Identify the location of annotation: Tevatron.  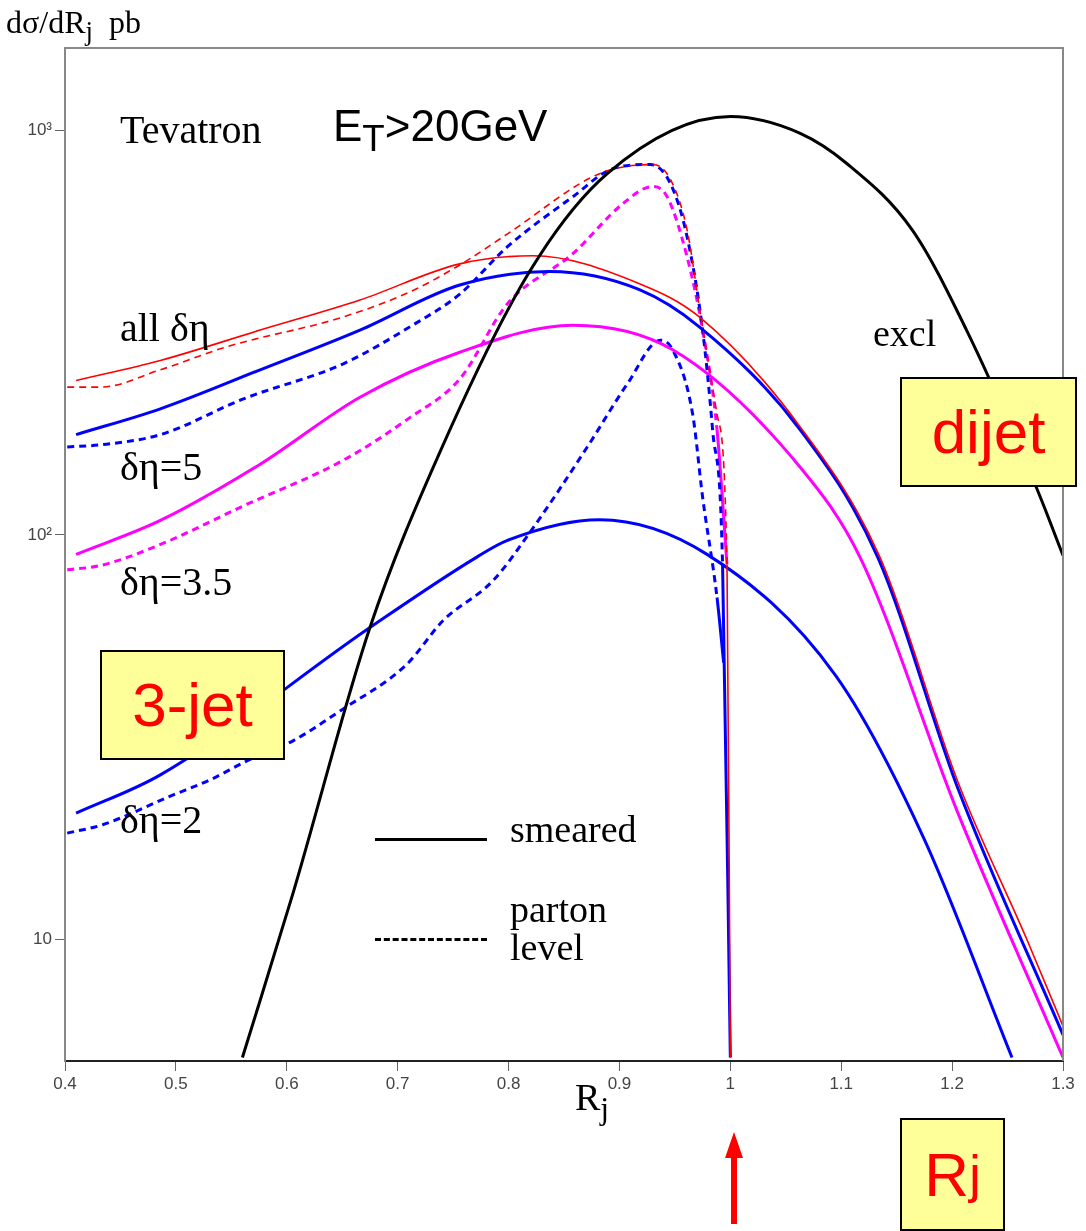
(191, 129).